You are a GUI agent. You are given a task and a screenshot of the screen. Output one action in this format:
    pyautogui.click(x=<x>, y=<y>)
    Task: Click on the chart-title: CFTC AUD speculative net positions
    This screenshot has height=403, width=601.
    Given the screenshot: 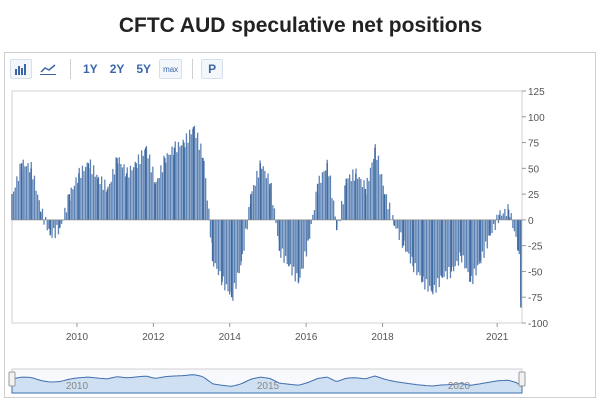 What is the action you would take?
    pyautogui.click(x=300, y=25)
    